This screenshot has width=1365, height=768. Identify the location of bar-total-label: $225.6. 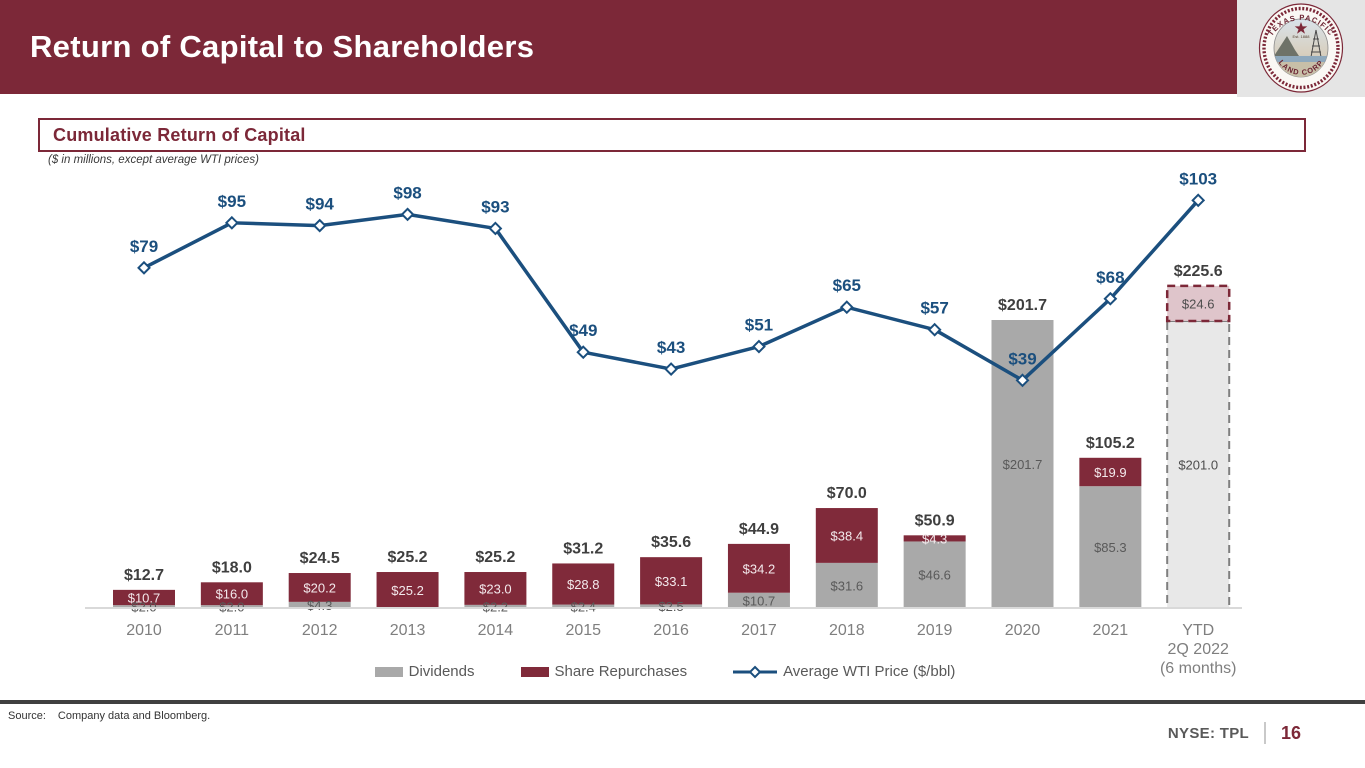
(1198, 271).